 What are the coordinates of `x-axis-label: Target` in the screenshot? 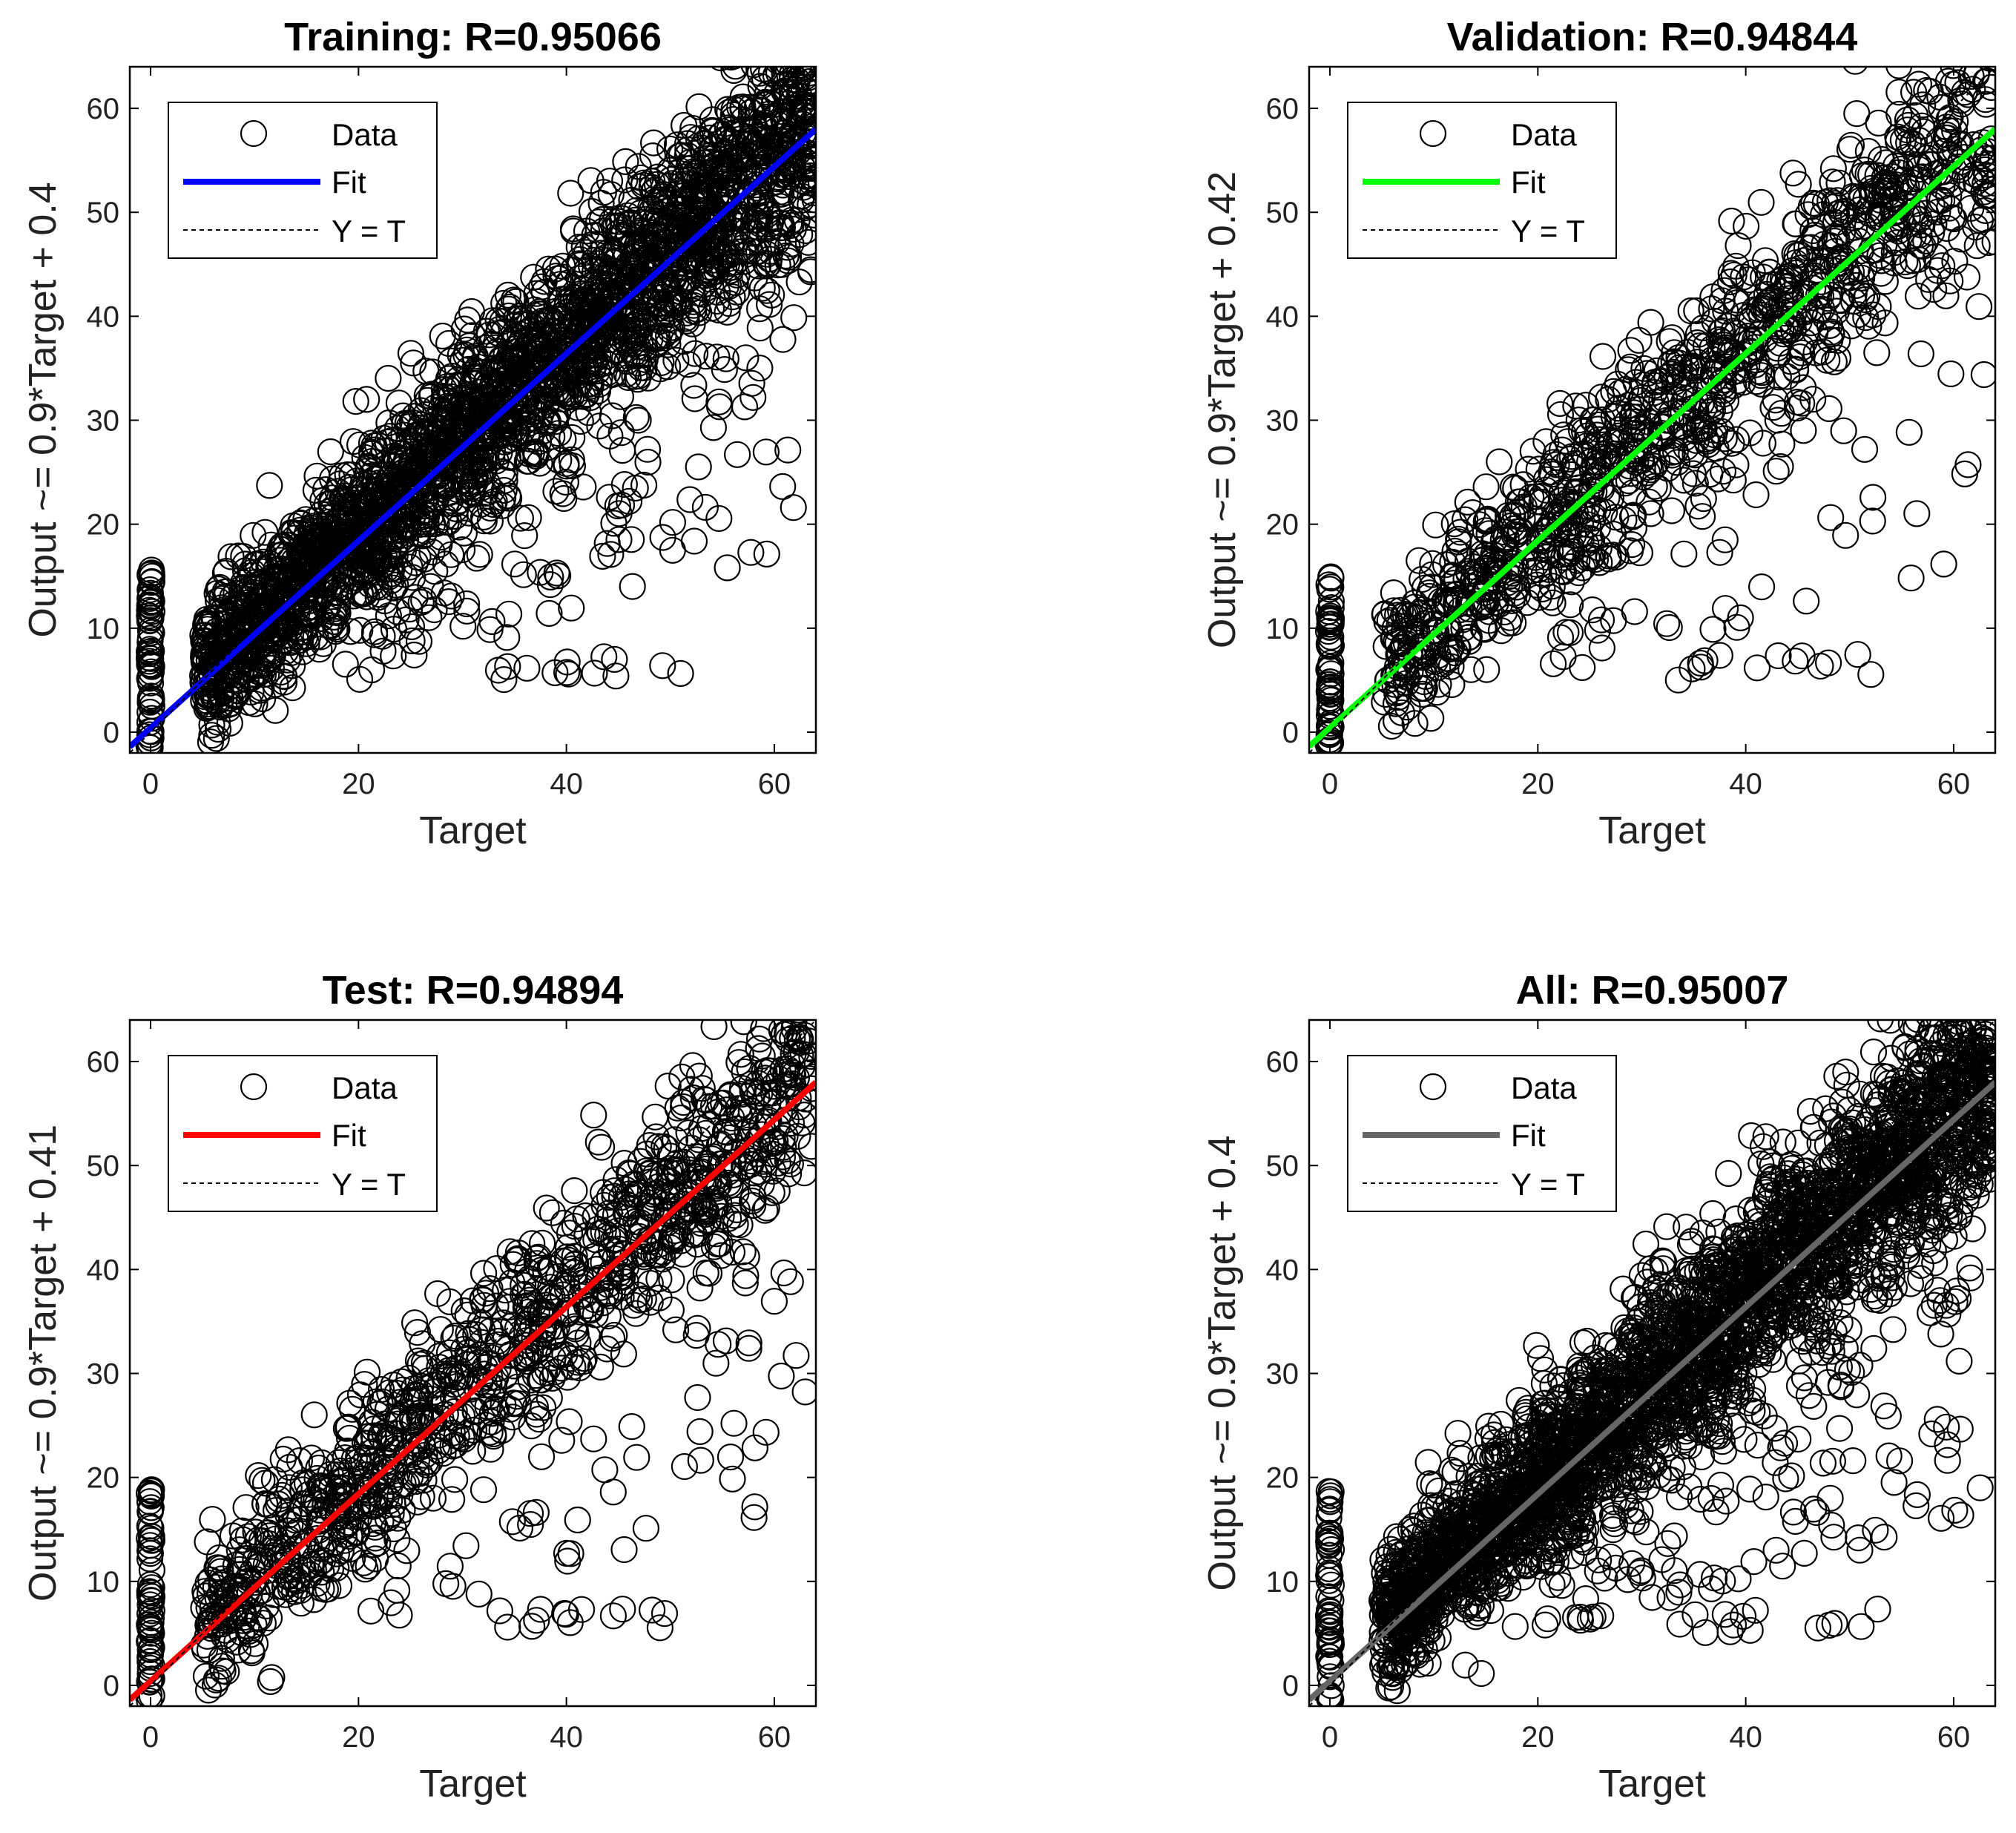 It's located at (1652, 830).